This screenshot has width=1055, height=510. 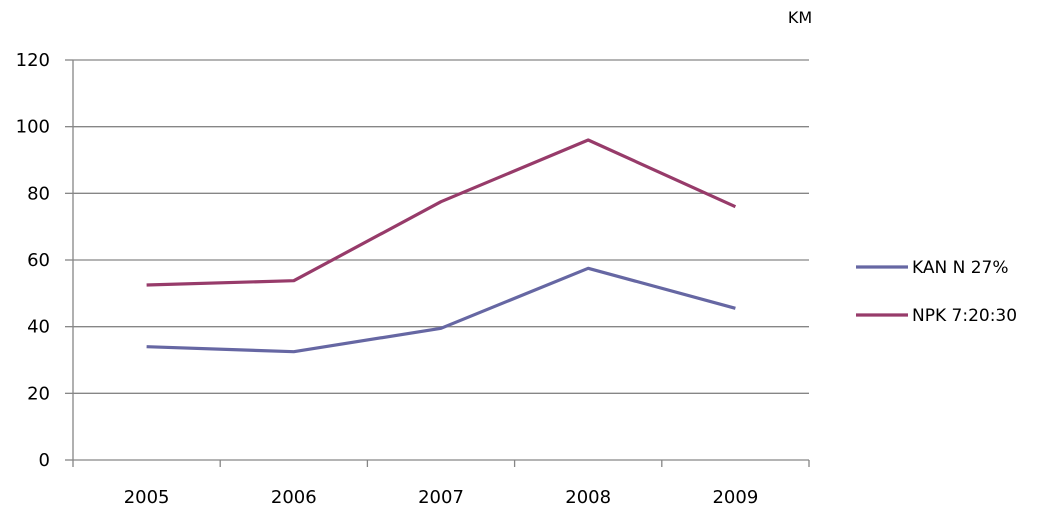 What do you see at coordinates (800, 17) in the screenshot?
I see `unit-label: KM` at bounding box center [800, 17].